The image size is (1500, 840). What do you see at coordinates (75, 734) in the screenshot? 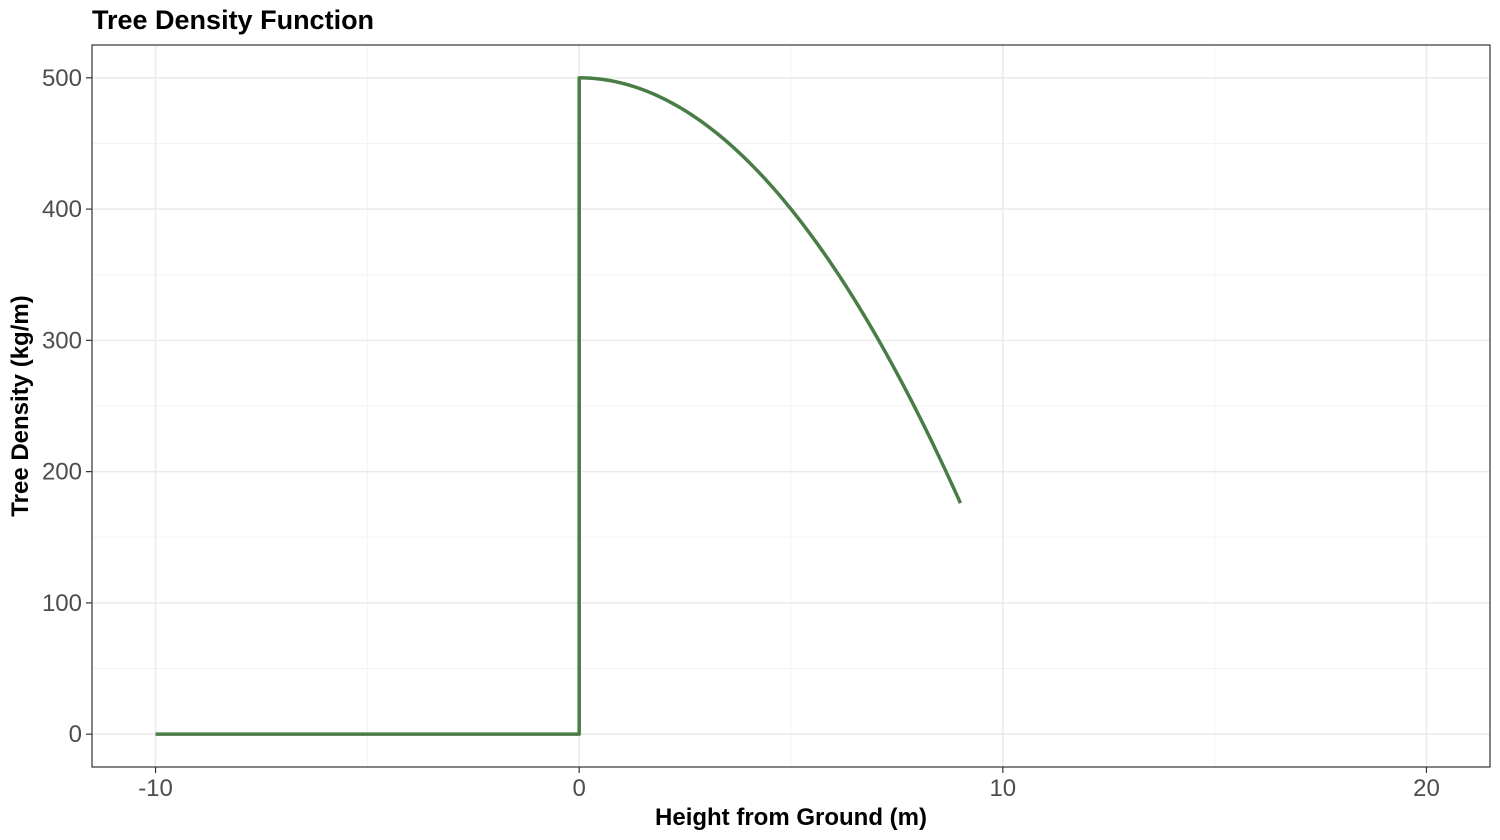
I see `y-tick-label: 0` at bounding box center [75, 734].